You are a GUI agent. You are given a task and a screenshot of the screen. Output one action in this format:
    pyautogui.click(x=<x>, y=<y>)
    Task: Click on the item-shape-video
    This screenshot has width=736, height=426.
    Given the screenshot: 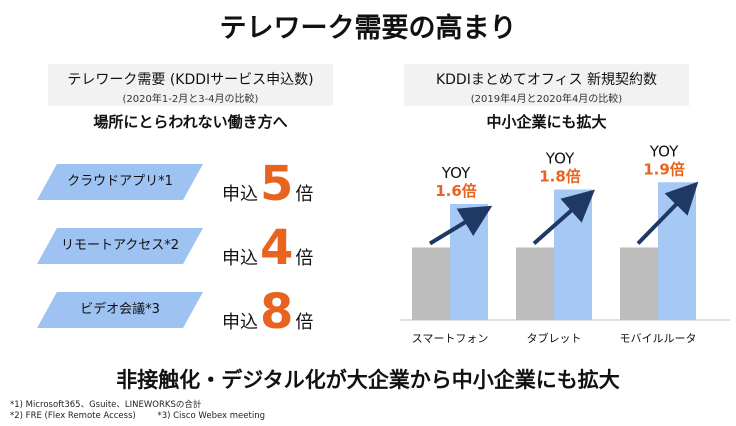 What is the action you would take?
    pyautogui.click(x=120, y=310)
    